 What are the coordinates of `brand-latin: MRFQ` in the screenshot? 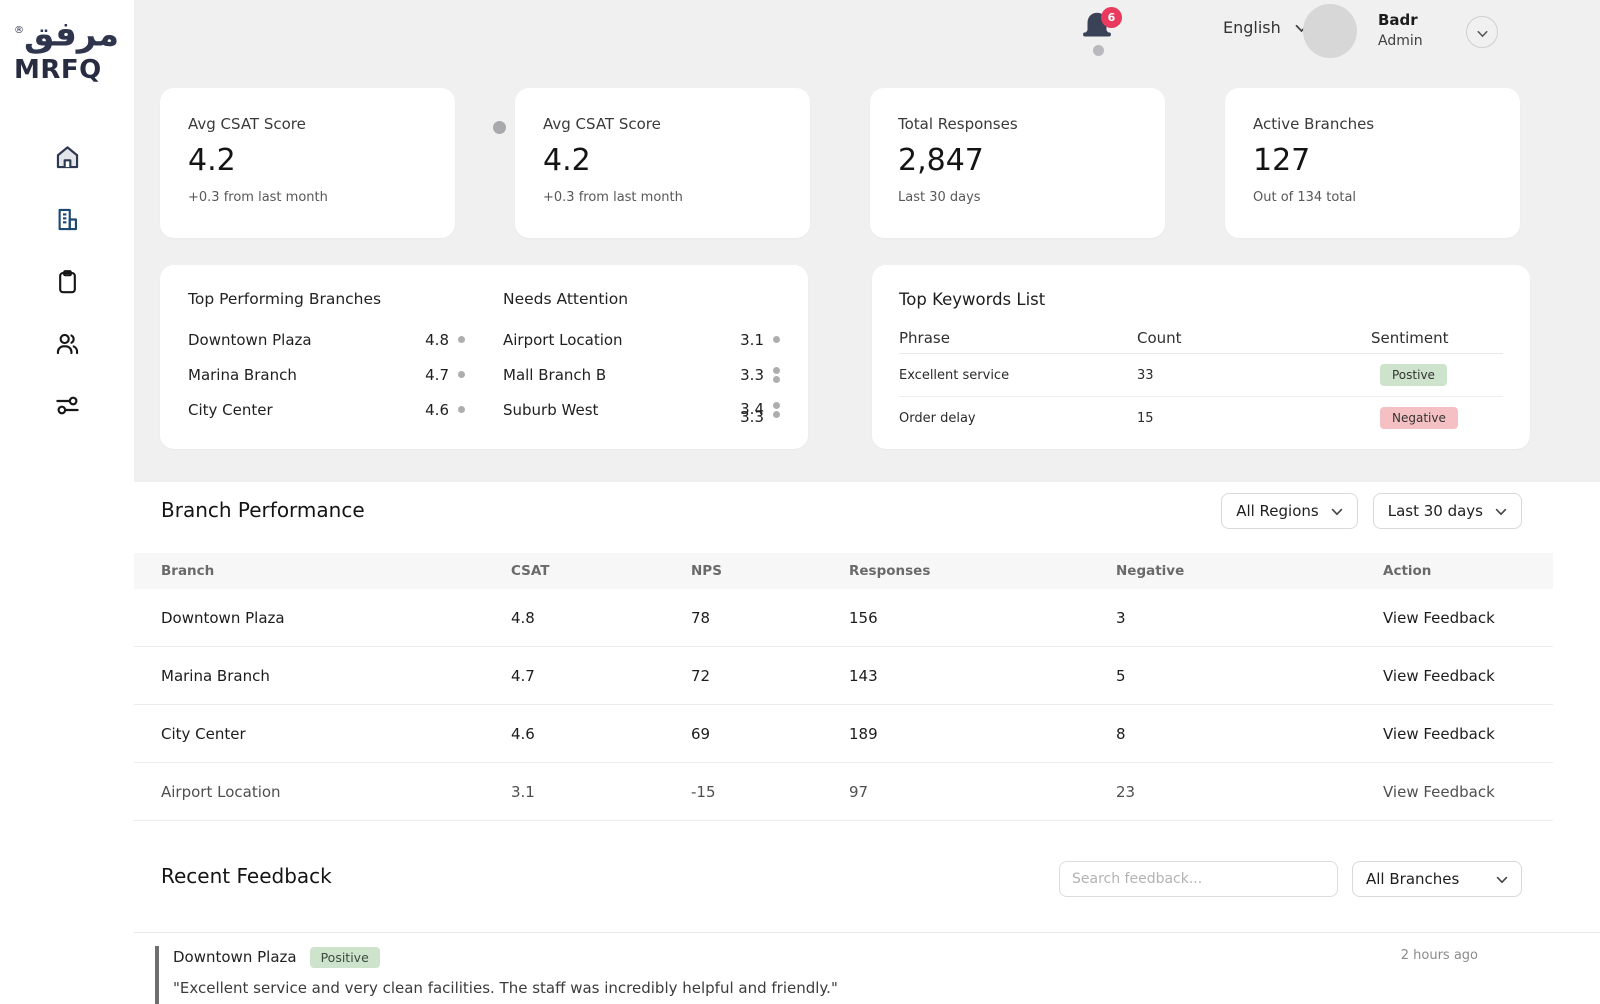 It's located at (58, 70).